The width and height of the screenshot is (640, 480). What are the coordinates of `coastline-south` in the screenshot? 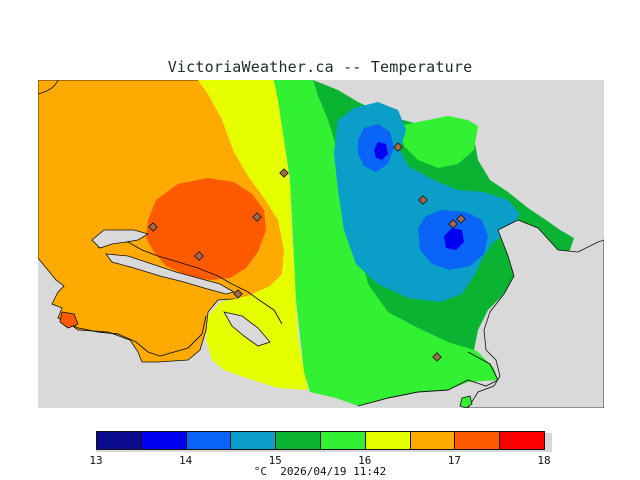 It's located at (135, 336).